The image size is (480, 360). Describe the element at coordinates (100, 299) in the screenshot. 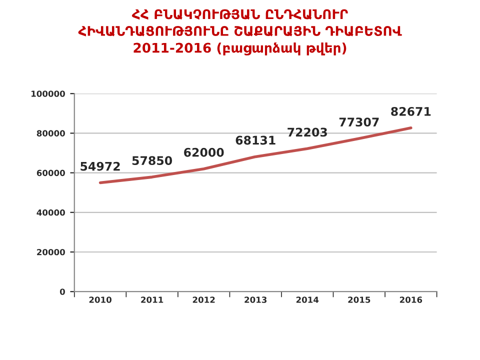

I see `x-tick-label: 2010` at that location.